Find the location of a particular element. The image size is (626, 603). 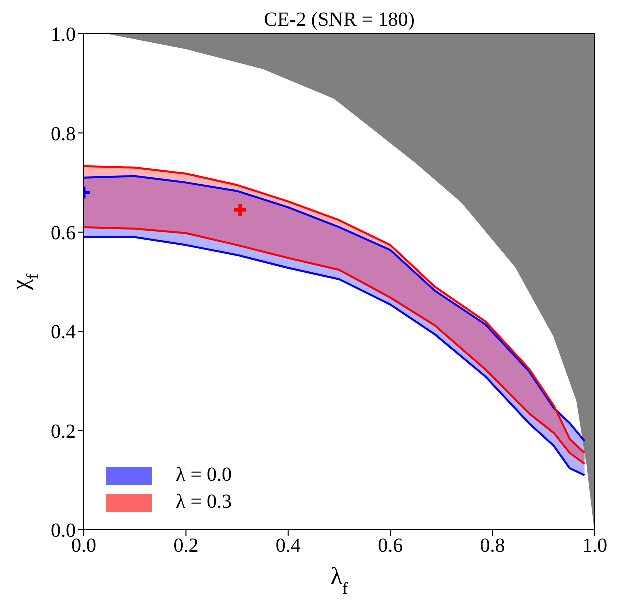

y-tick-label: 0.8 is located at coordinates (63, 134).